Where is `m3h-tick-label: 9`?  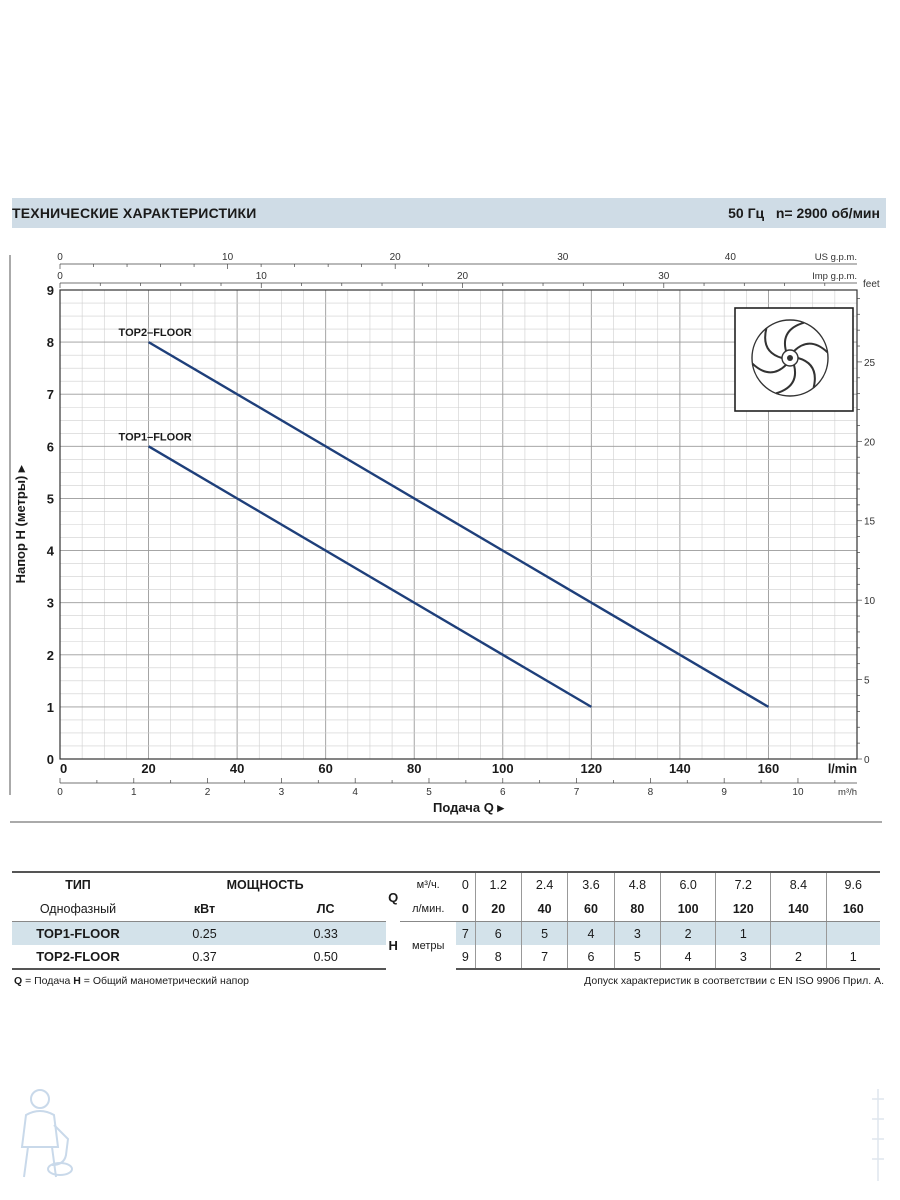
m3h-tick-label: 9 is located at coordinates (724, 792).